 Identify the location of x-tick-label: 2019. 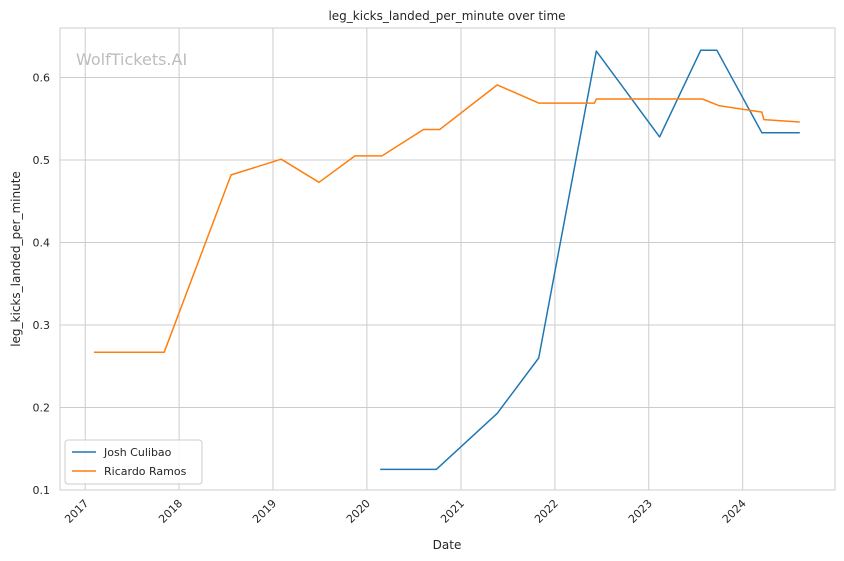
(264, 511).